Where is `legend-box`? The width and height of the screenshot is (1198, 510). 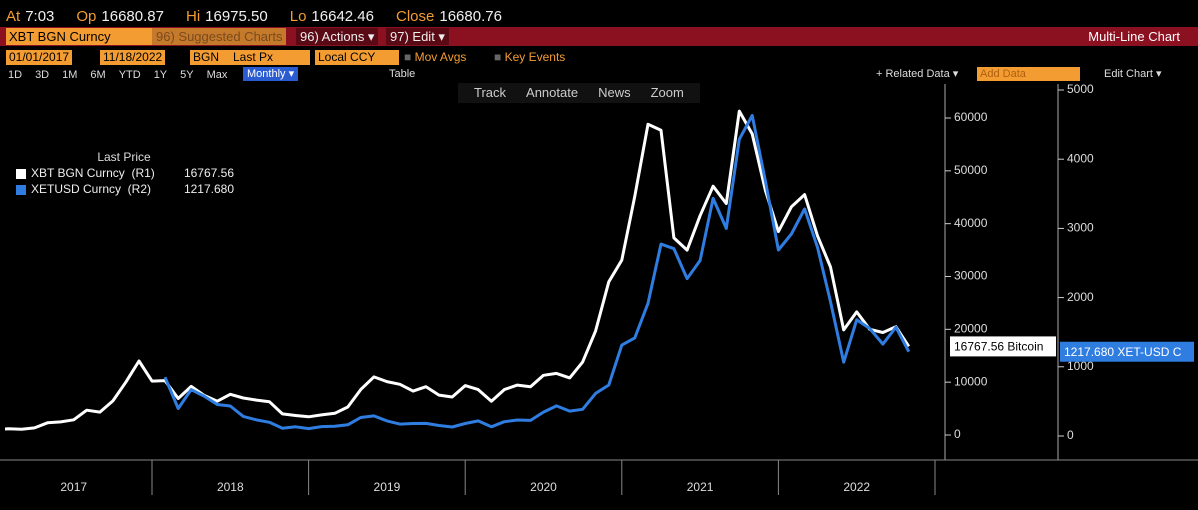 legend-box is located at coordinates (125, 173).